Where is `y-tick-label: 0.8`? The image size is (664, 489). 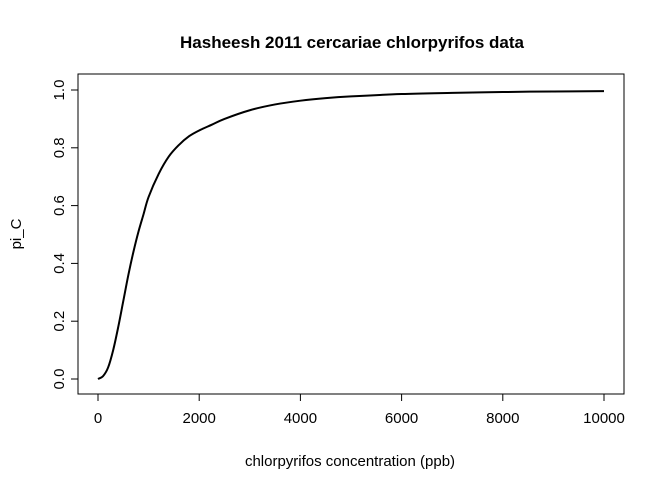
y-tick-label: 0.8 is located at coordinates (59, 147).